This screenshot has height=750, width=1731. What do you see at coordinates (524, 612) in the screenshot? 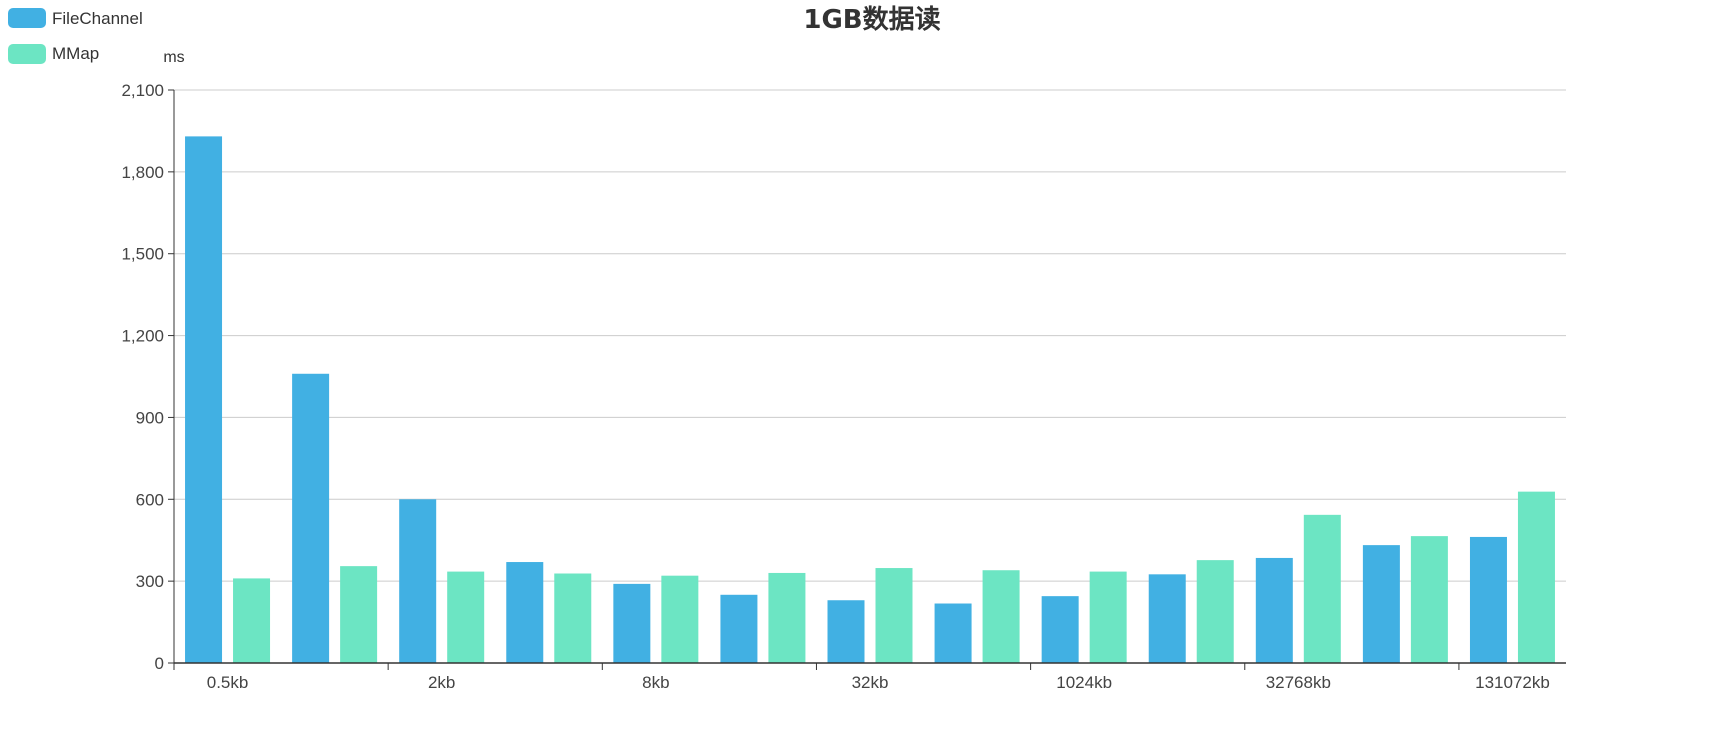
I see `bar-filechannel-4kb` at bounding box center [524, 612].